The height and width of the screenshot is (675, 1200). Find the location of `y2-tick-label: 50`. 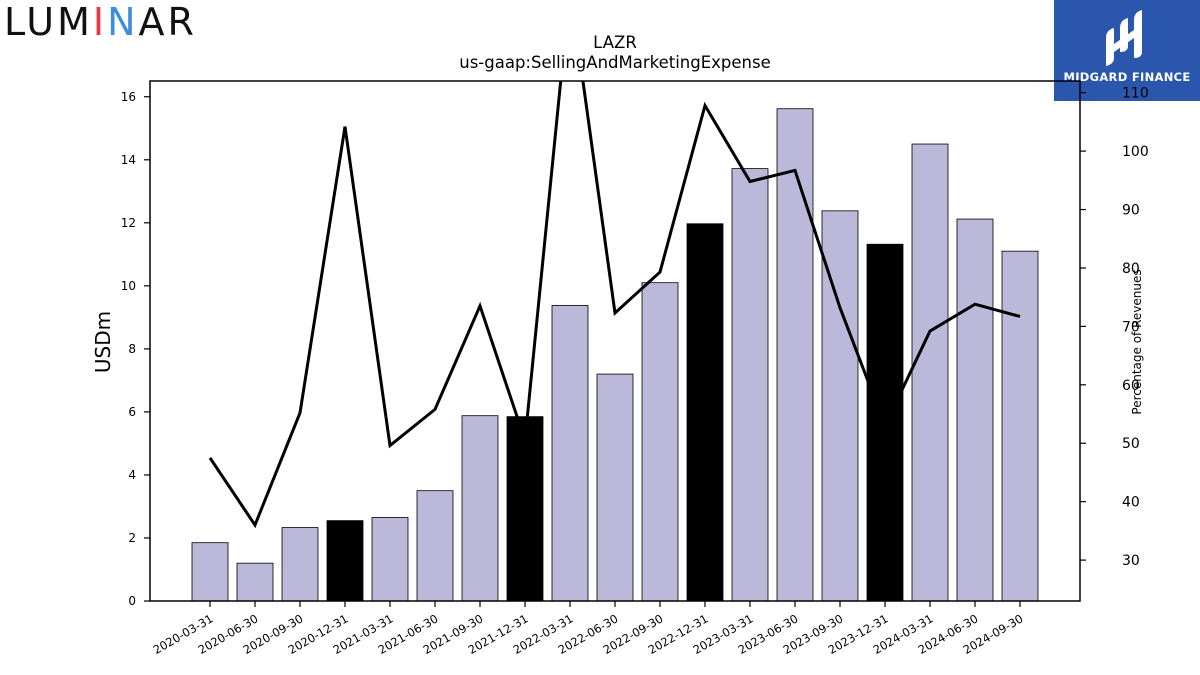

y2-tick-label: 50 is located at coordinates (1131, 444).